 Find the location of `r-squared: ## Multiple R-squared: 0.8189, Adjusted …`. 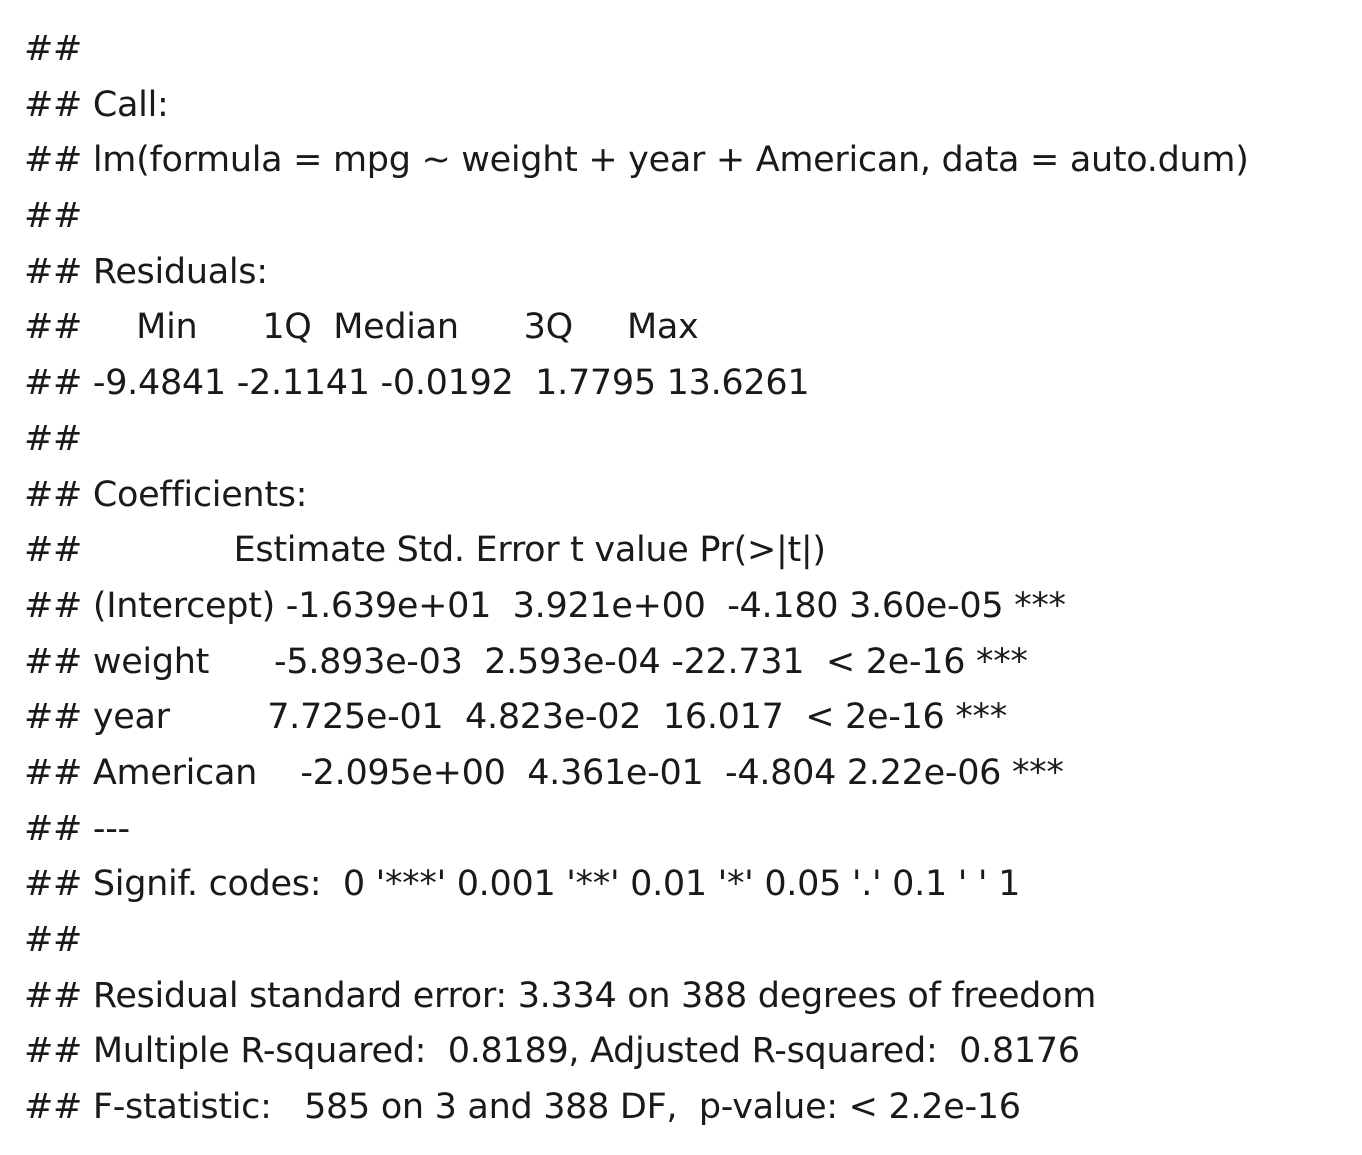

r-squared: ## Multiple R-squared: 0.8189, Adjusted … is located at coordinates (552, 1051).